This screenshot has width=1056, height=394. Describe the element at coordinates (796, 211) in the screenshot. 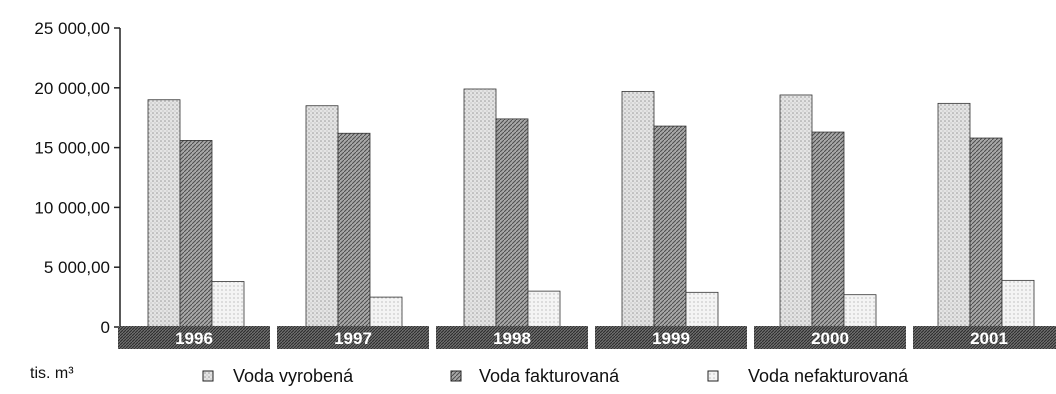

I see `bar-vyrobena-2000` at that location.